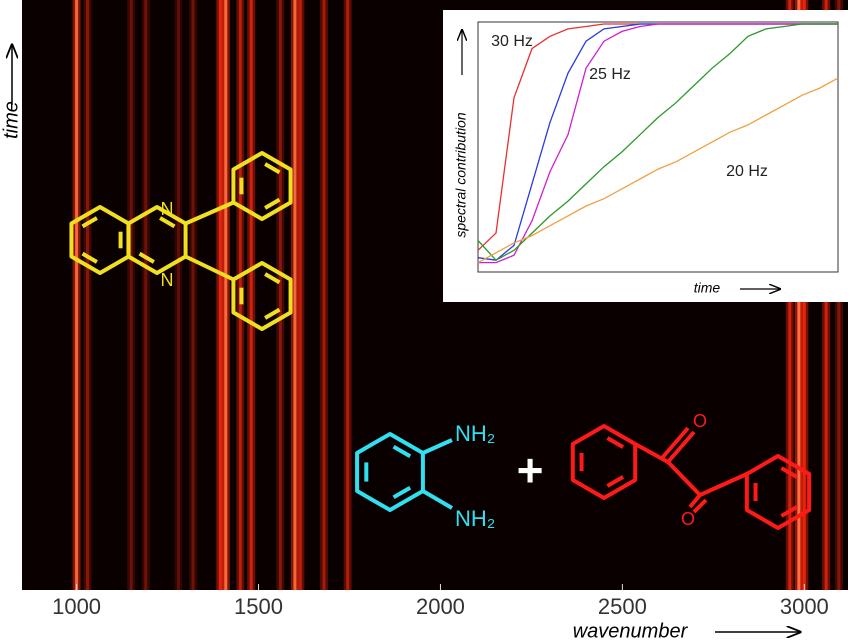  Describe the element at coordinates (631, 631) in the screenshot. I see `x-axis-label: wavenumber` at that location.